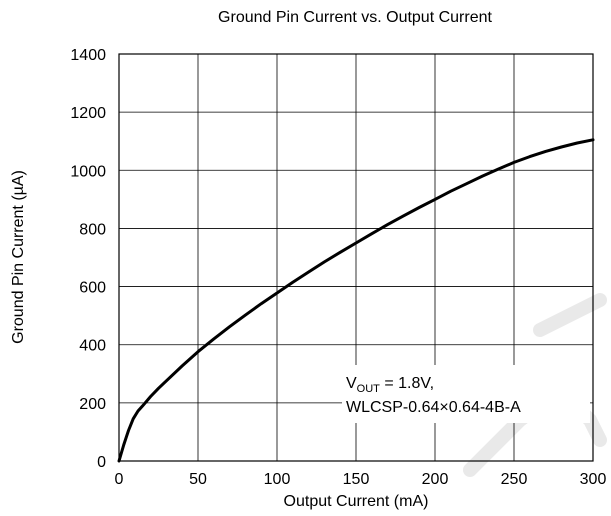 This screenshot has height=516, width=611. What do you see at coordinates (351, 383) in the screenshot?
I see `annotation-v: V` at bounding box center [351, 383].